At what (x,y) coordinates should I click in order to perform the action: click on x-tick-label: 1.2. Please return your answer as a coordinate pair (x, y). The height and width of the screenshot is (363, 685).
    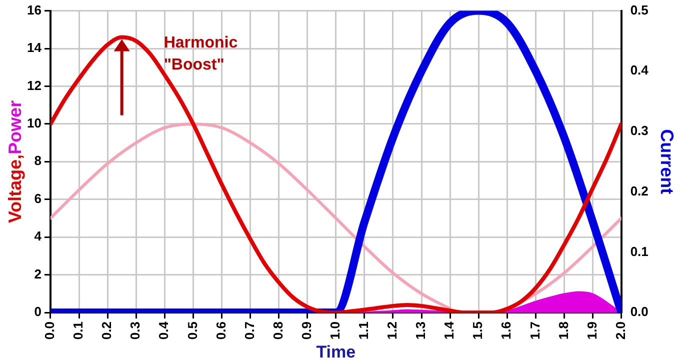
    Looking at the image, I should click on (392, 331).